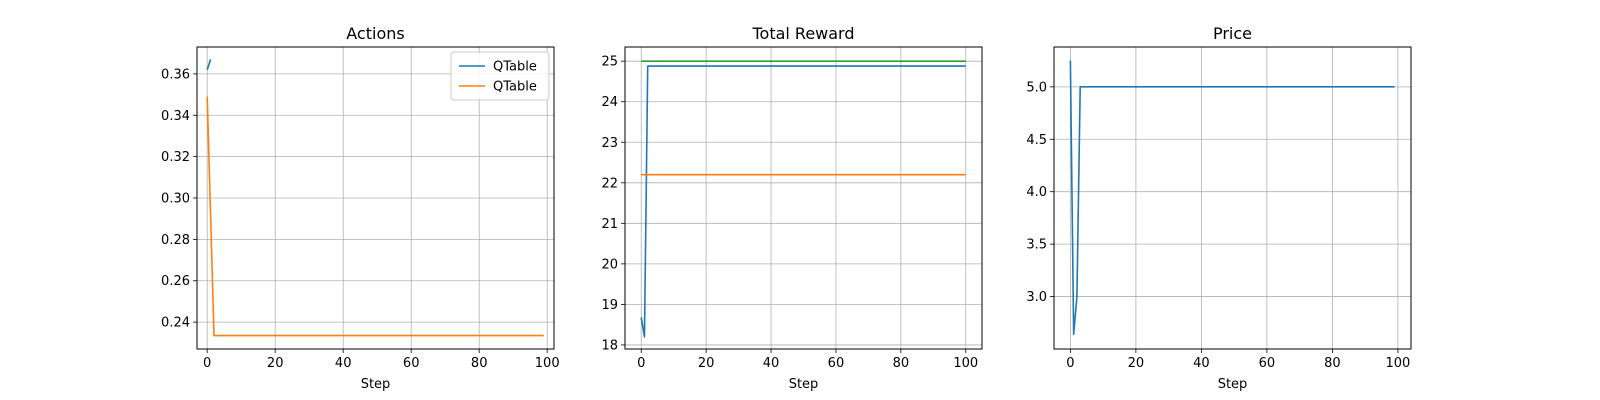 Image resolution: width=1600 pixels, height=400 pixels. What do you see at coordinates (804, 384) in the screenshot?
I see `x-axis-label-total-reward: Step` at bounding box center [804, 384].